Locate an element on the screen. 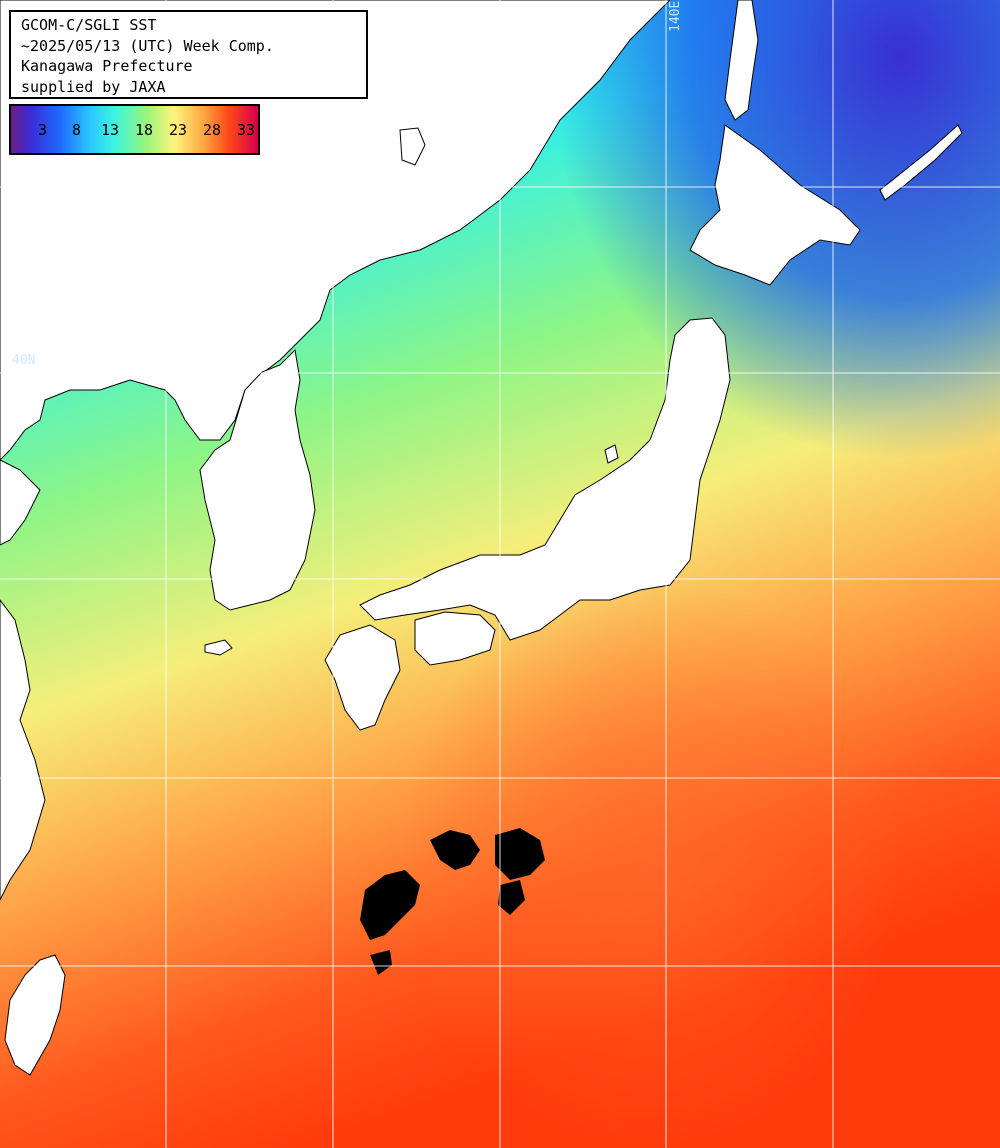 This screenshot has width=1000, height=1148. land-jeju is located at coordinates (218, 647).